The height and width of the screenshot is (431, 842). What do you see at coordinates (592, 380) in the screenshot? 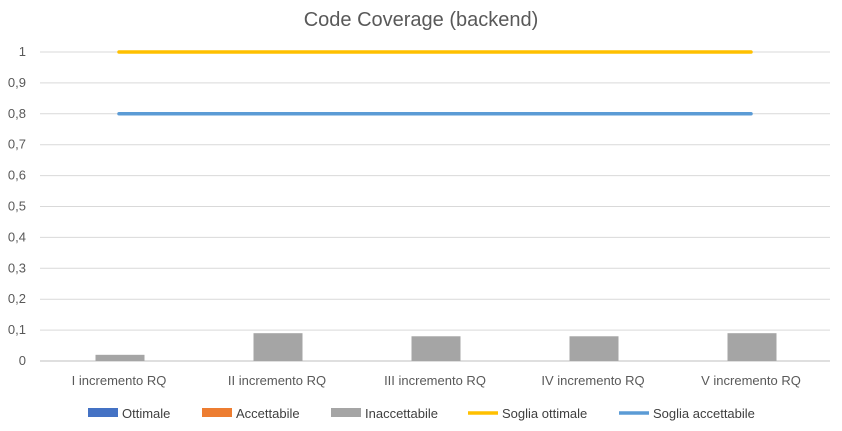
I see `x-tick-label: IV incremento RQ` at bounding box center [592, 380].